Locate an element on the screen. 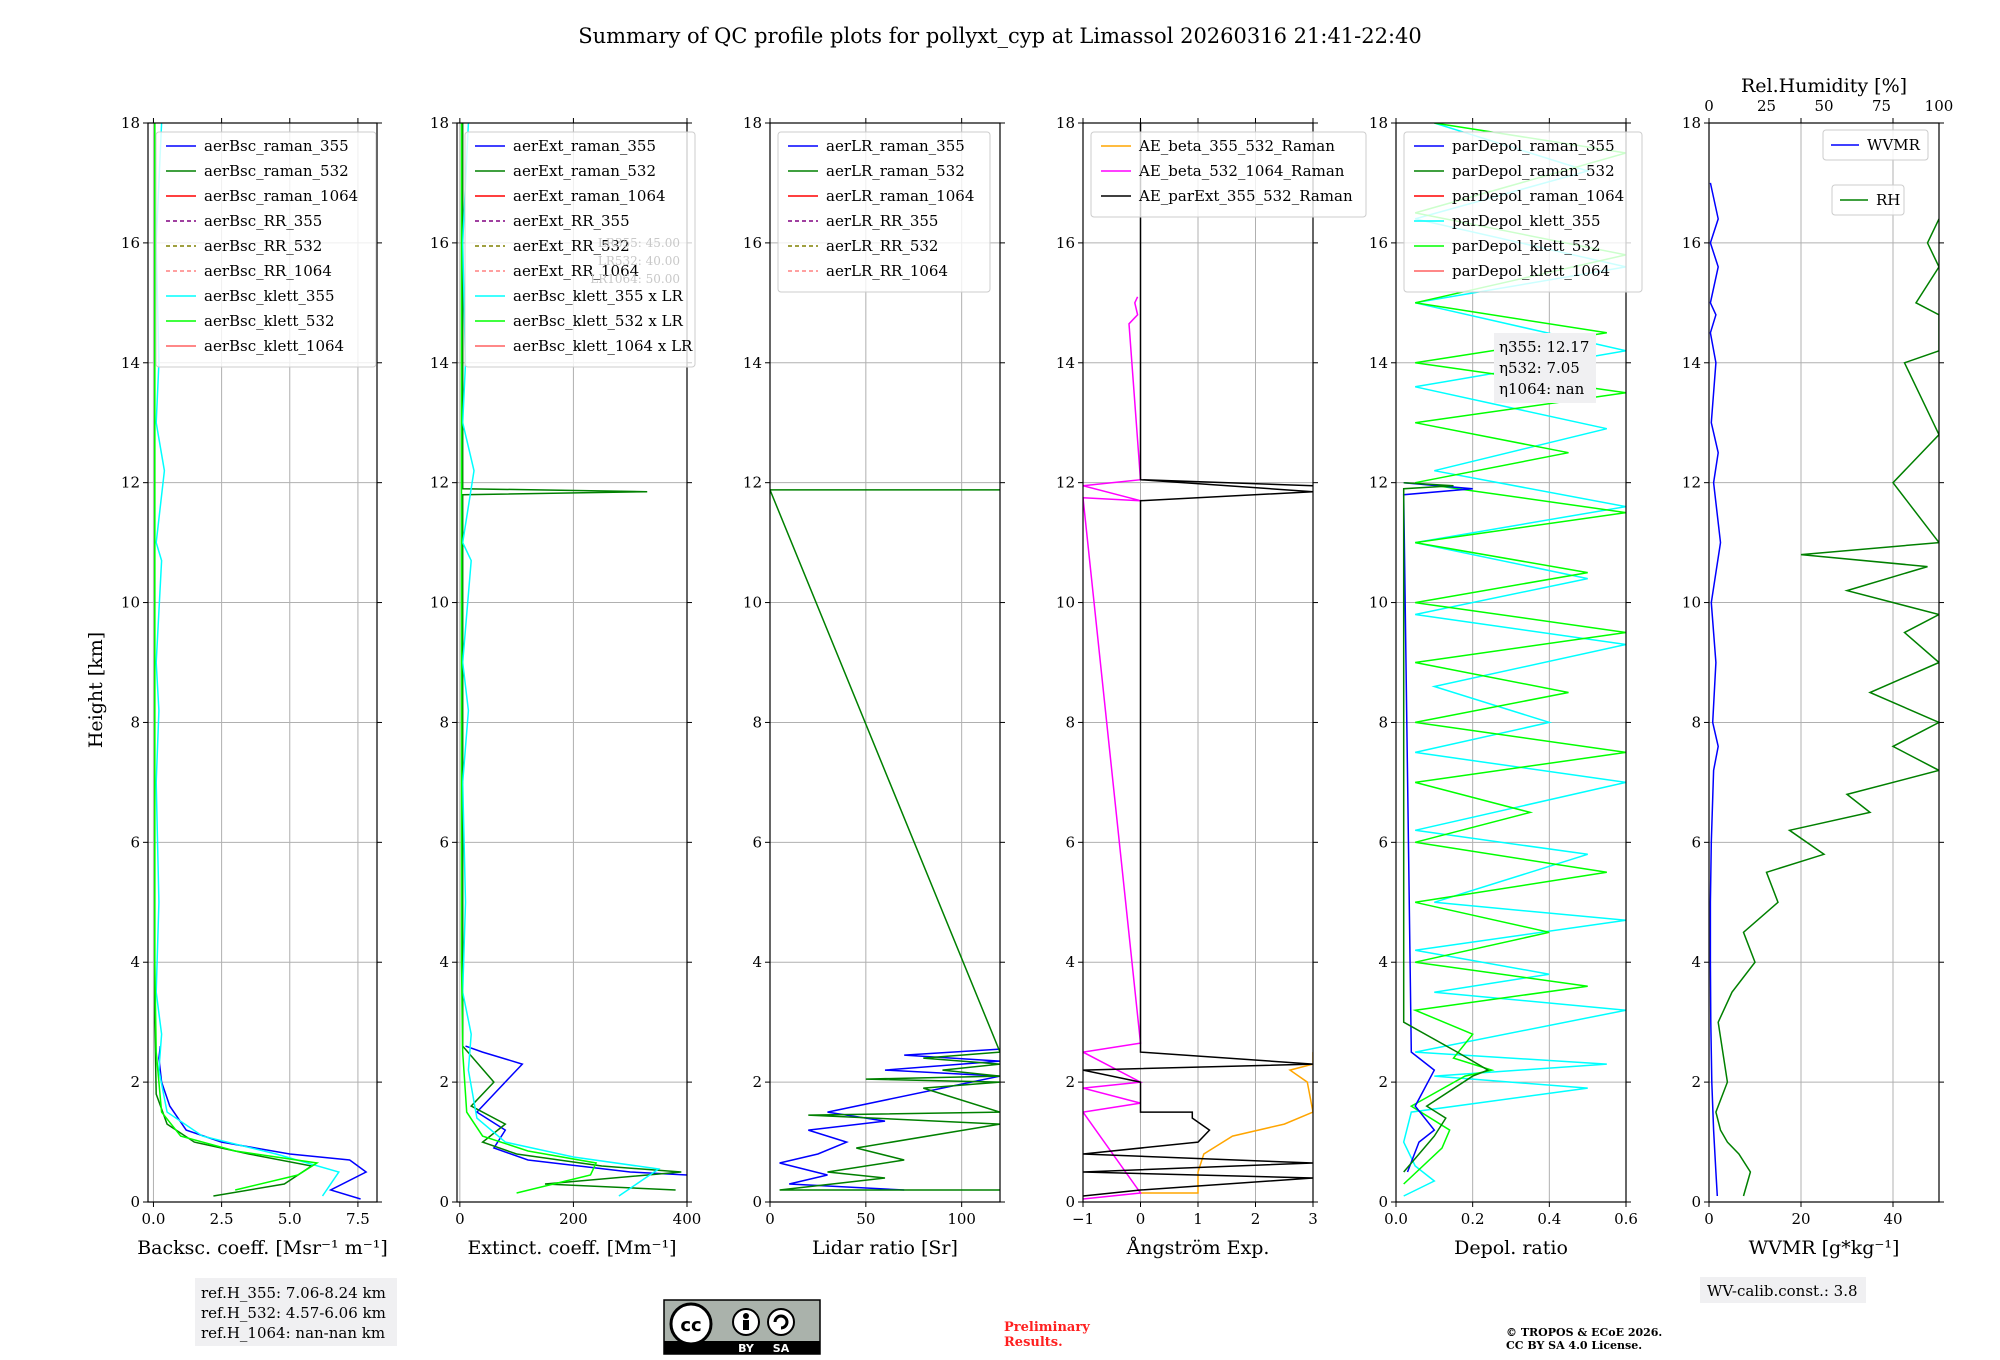  x-tick-label: 50 is located at coordinates (865, 1219).